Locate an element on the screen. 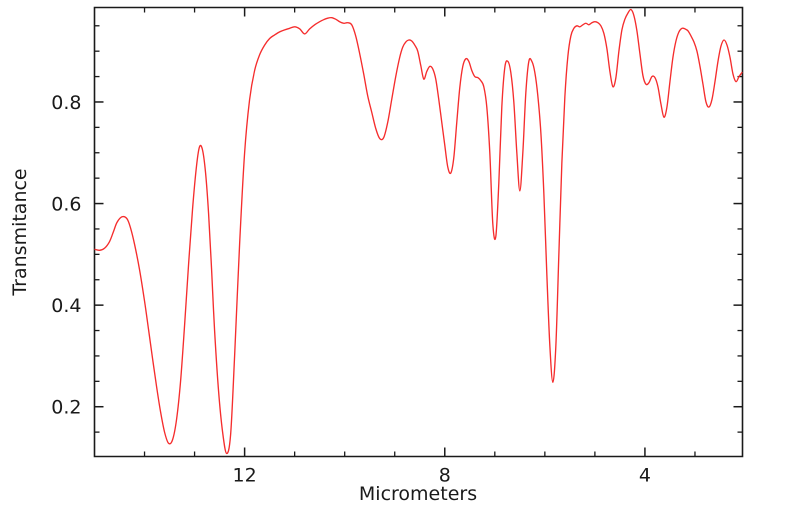 Image resolution: width=799 pixels, height=516 pixels. y-tick-label: 0.4 is located at coordinates (66, 306).